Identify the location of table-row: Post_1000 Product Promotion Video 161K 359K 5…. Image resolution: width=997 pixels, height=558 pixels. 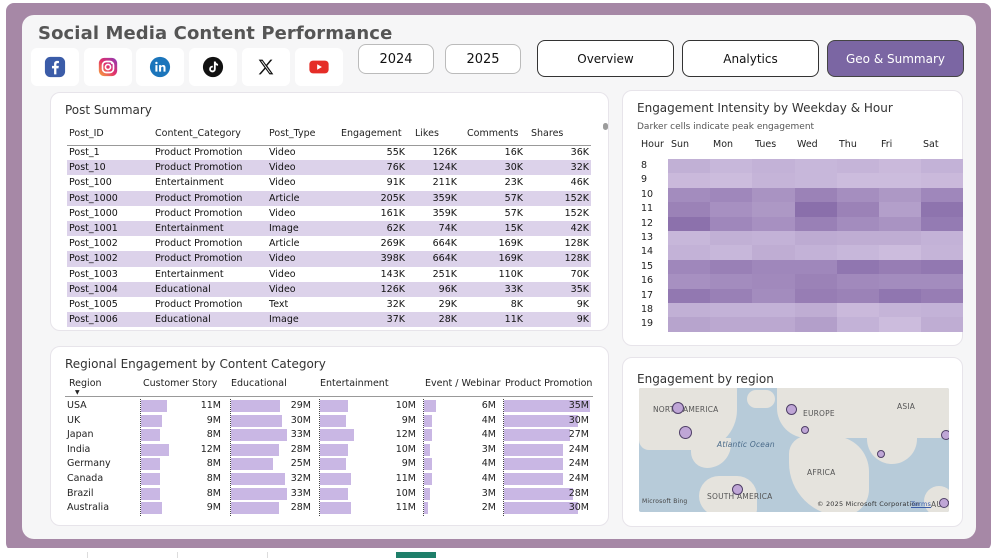
(329, 213).